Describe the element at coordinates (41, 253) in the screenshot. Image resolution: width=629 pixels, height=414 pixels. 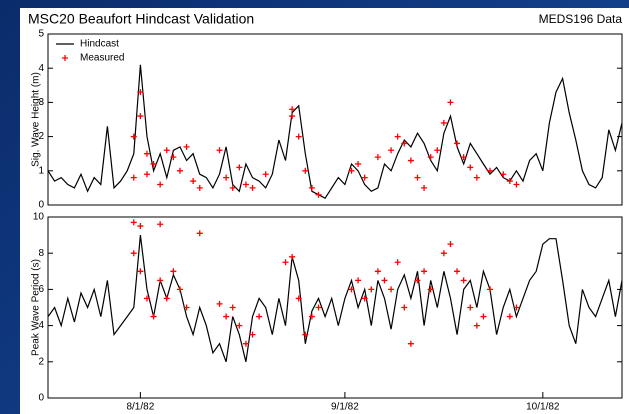
I see `y-tick-label: 8` at that location.